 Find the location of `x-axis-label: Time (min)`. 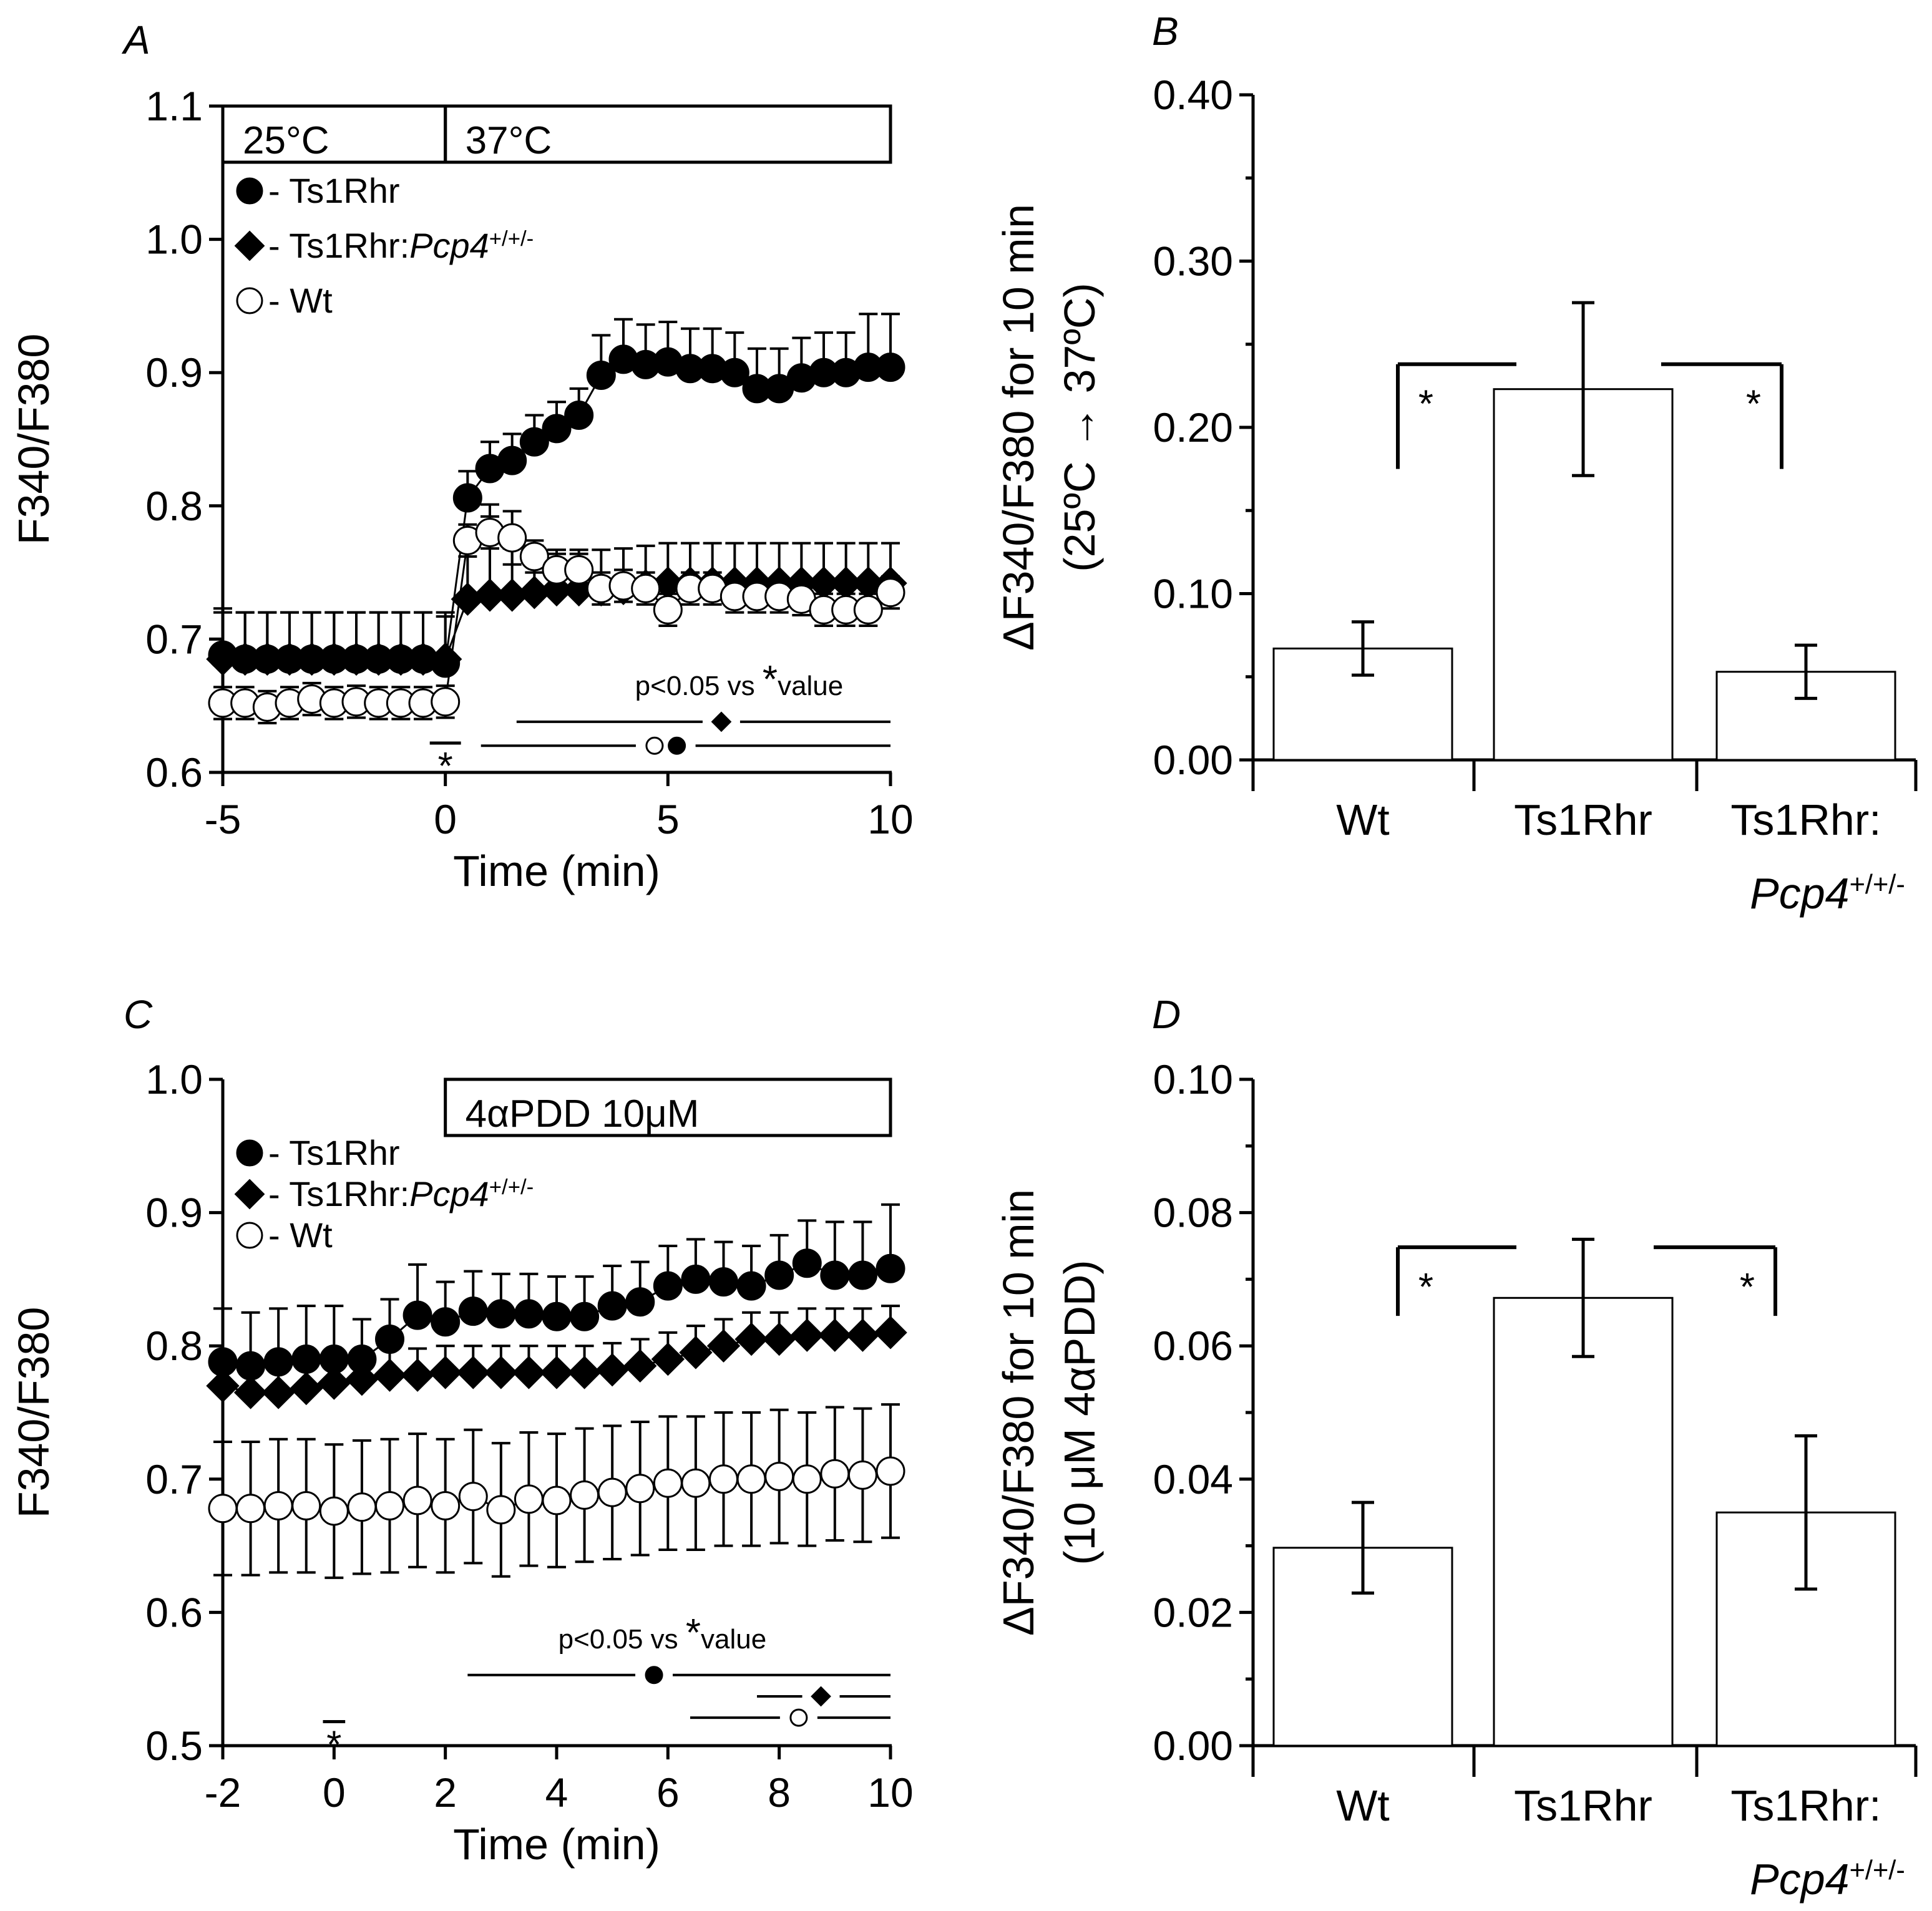

x-axis-label: Time (min) is located at coordinates (556, 1844).